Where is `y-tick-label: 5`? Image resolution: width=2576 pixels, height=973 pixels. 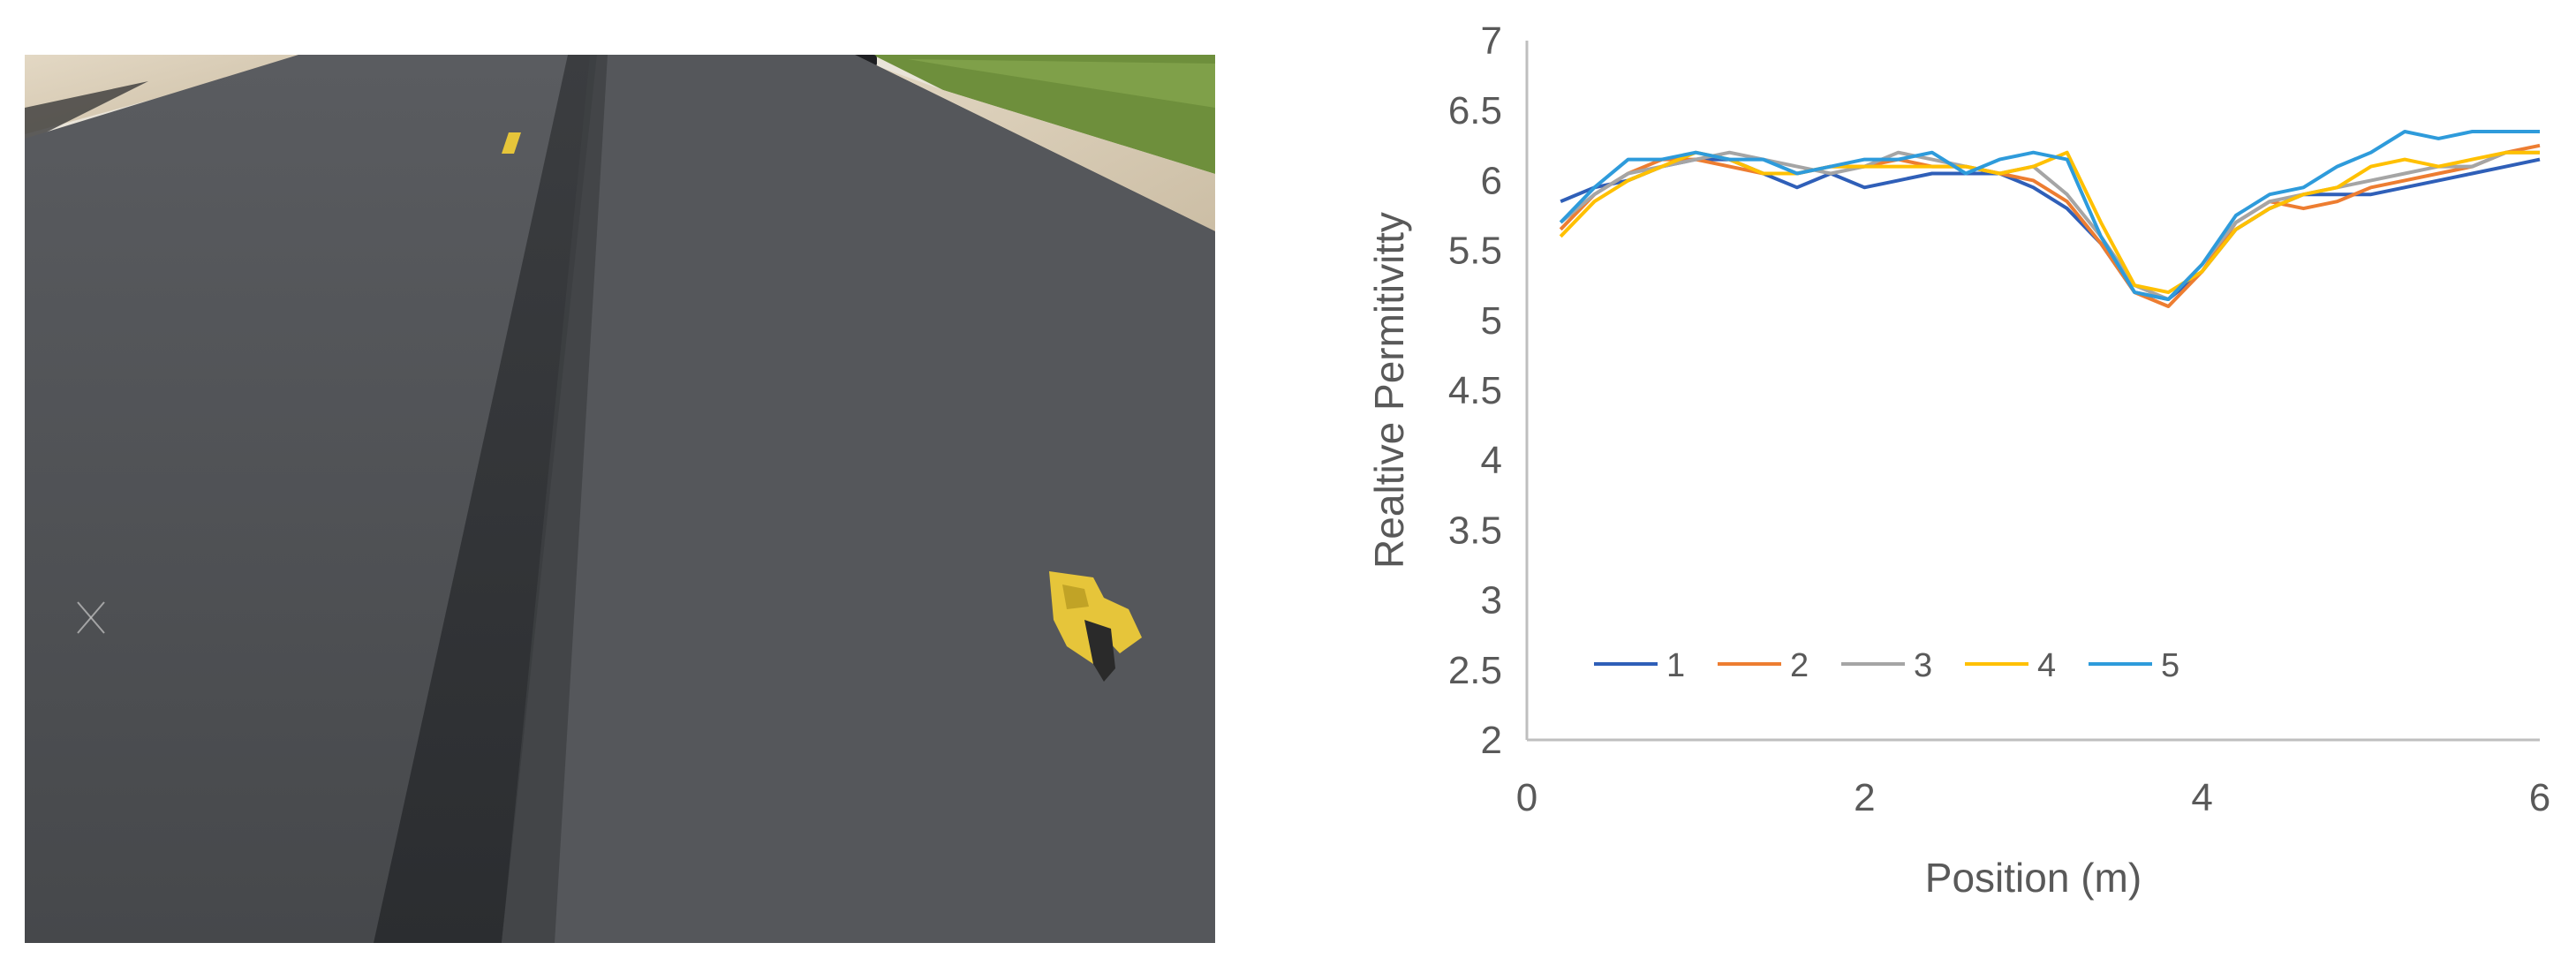
y-tick-label: 5 is located at coordinates (1491, 321).